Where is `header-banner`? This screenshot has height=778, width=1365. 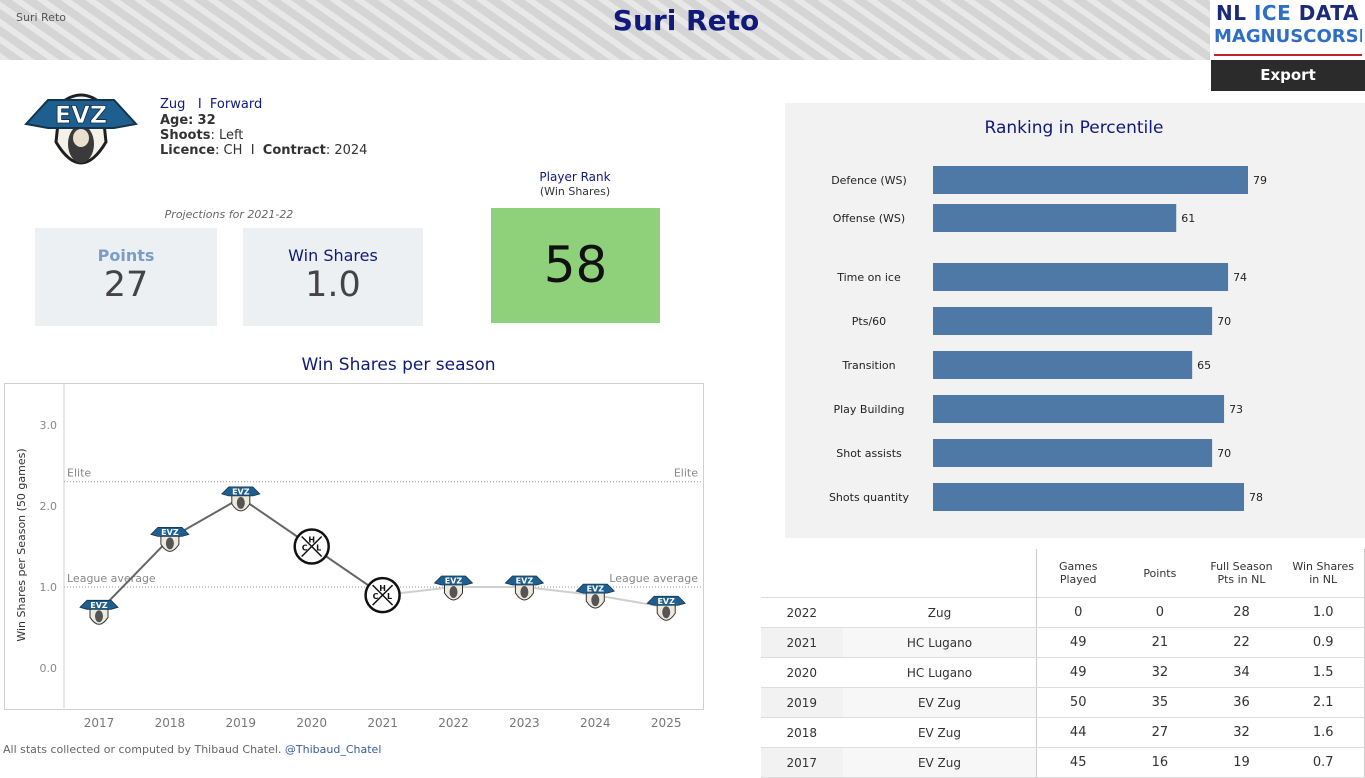 header-banner is located at coordinates (605, 30).